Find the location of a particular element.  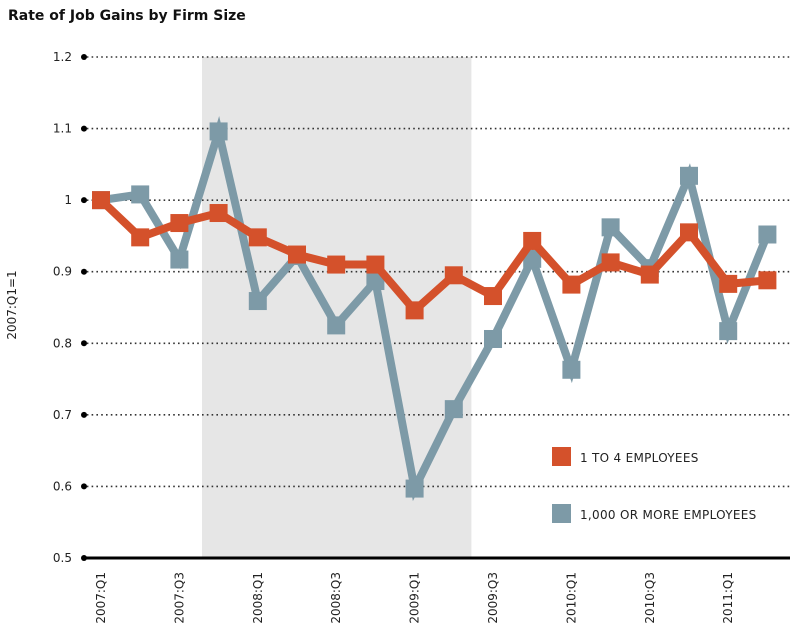

x-tick-label: 2010:Q1 is located at coordinates (571, 598).